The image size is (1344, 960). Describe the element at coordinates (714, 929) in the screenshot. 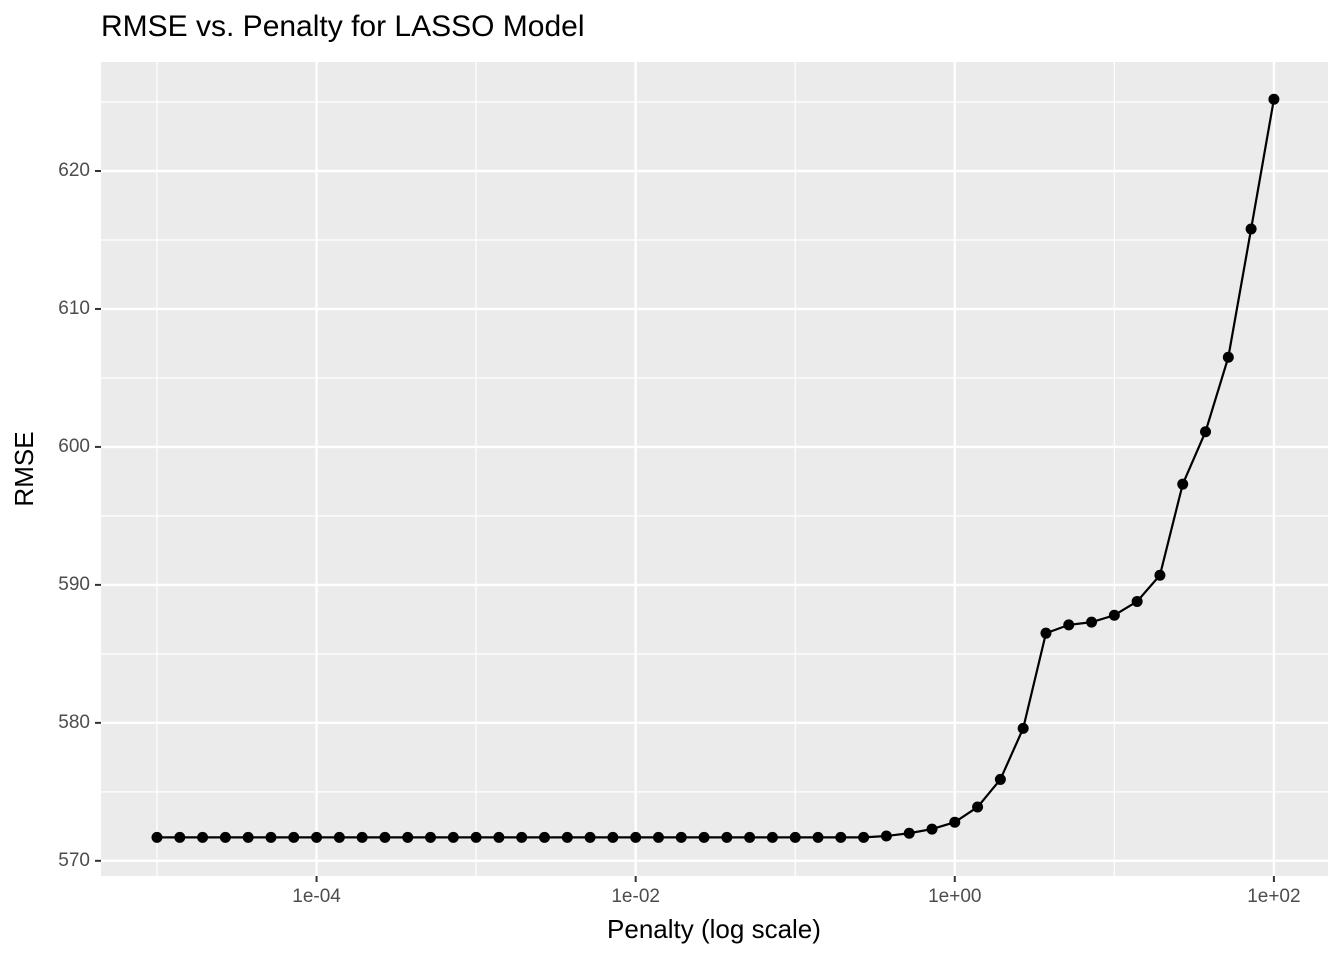

I see `x-axis-label: Penalty (log scale)` at that location.